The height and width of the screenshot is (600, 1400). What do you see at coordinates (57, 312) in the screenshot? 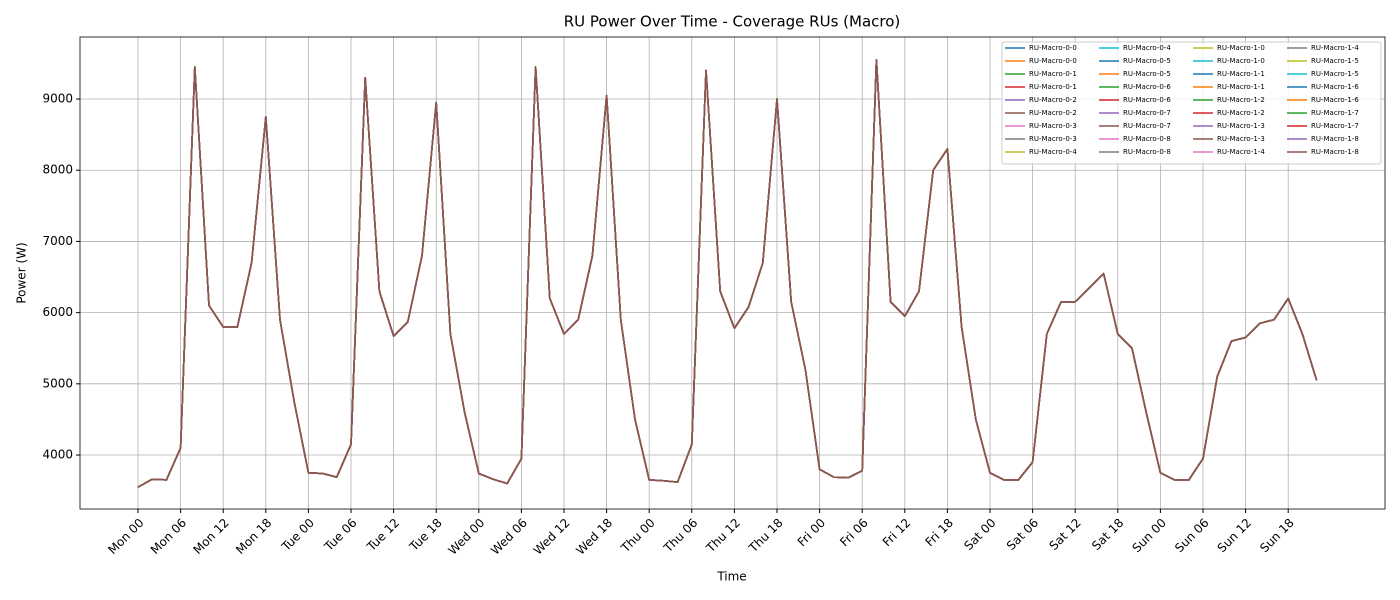
I see `y-tick-label: 6000` at bounding box center [57, 312].